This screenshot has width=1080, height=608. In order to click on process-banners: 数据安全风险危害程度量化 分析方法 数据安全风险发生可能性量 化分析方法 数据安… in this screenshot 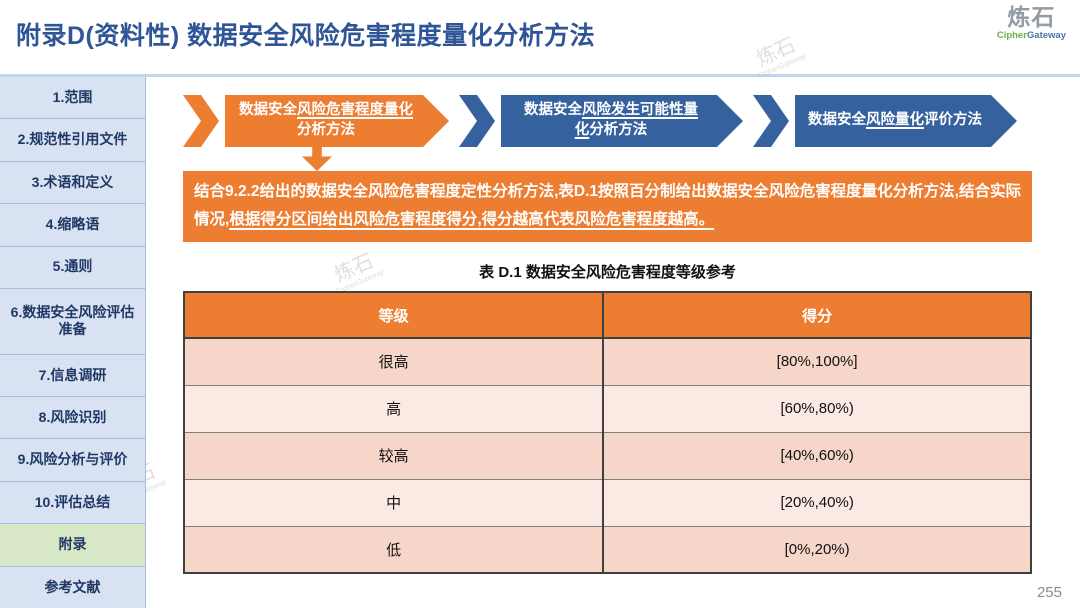, I will do `click(600, 121)`.